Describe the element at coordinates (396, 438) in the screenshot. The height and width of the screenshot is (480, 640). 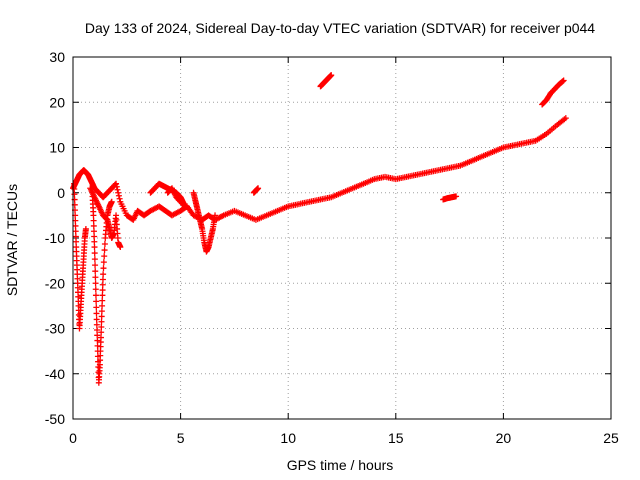
I see `x-tick-label: 15` at that location.